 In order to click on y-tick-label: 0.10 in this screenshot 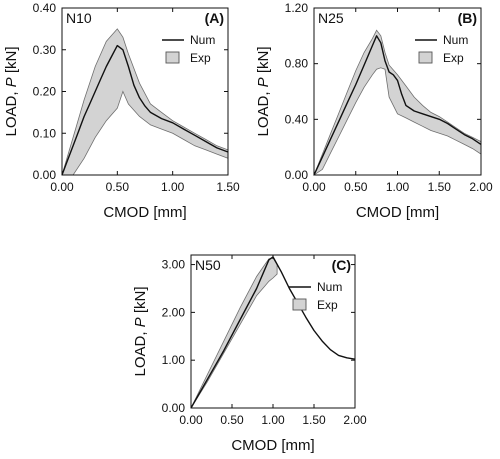, I will do `click(45, 133)`.